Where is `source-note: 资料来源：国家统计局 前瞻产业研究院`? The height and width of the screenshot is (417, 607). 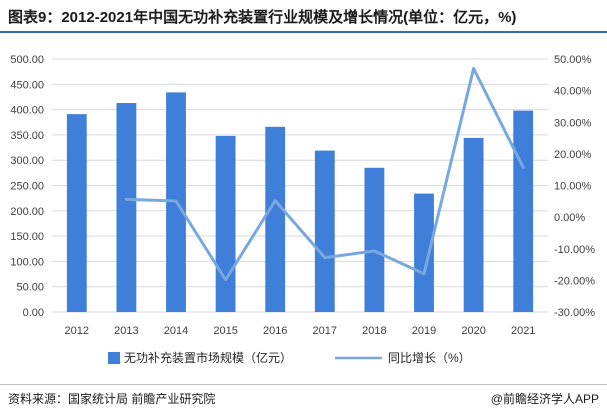
source-note: 资料来源：国家统计局 前瞻产业研究院 is located at coordinates (112, 399).